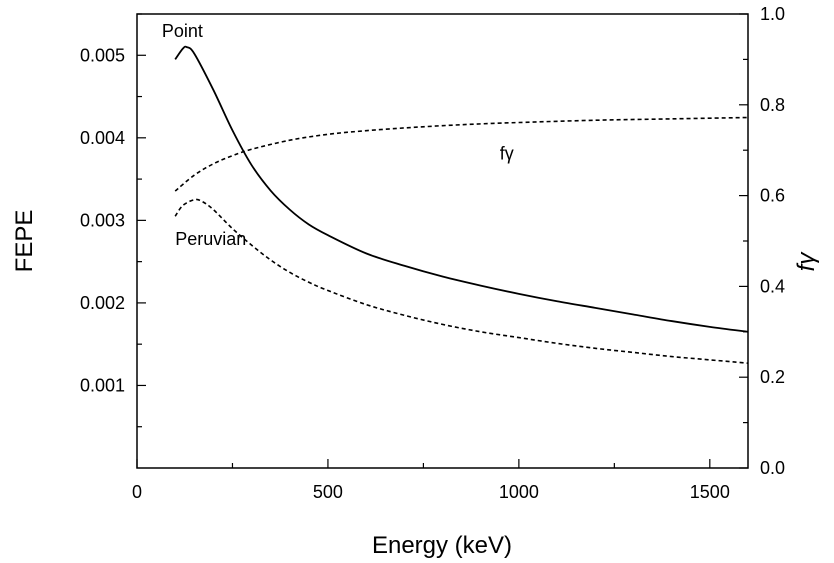 The width and height of the screenshot is (834, 563). I want to click on x-tick-label: 1000, so click(519, 492).